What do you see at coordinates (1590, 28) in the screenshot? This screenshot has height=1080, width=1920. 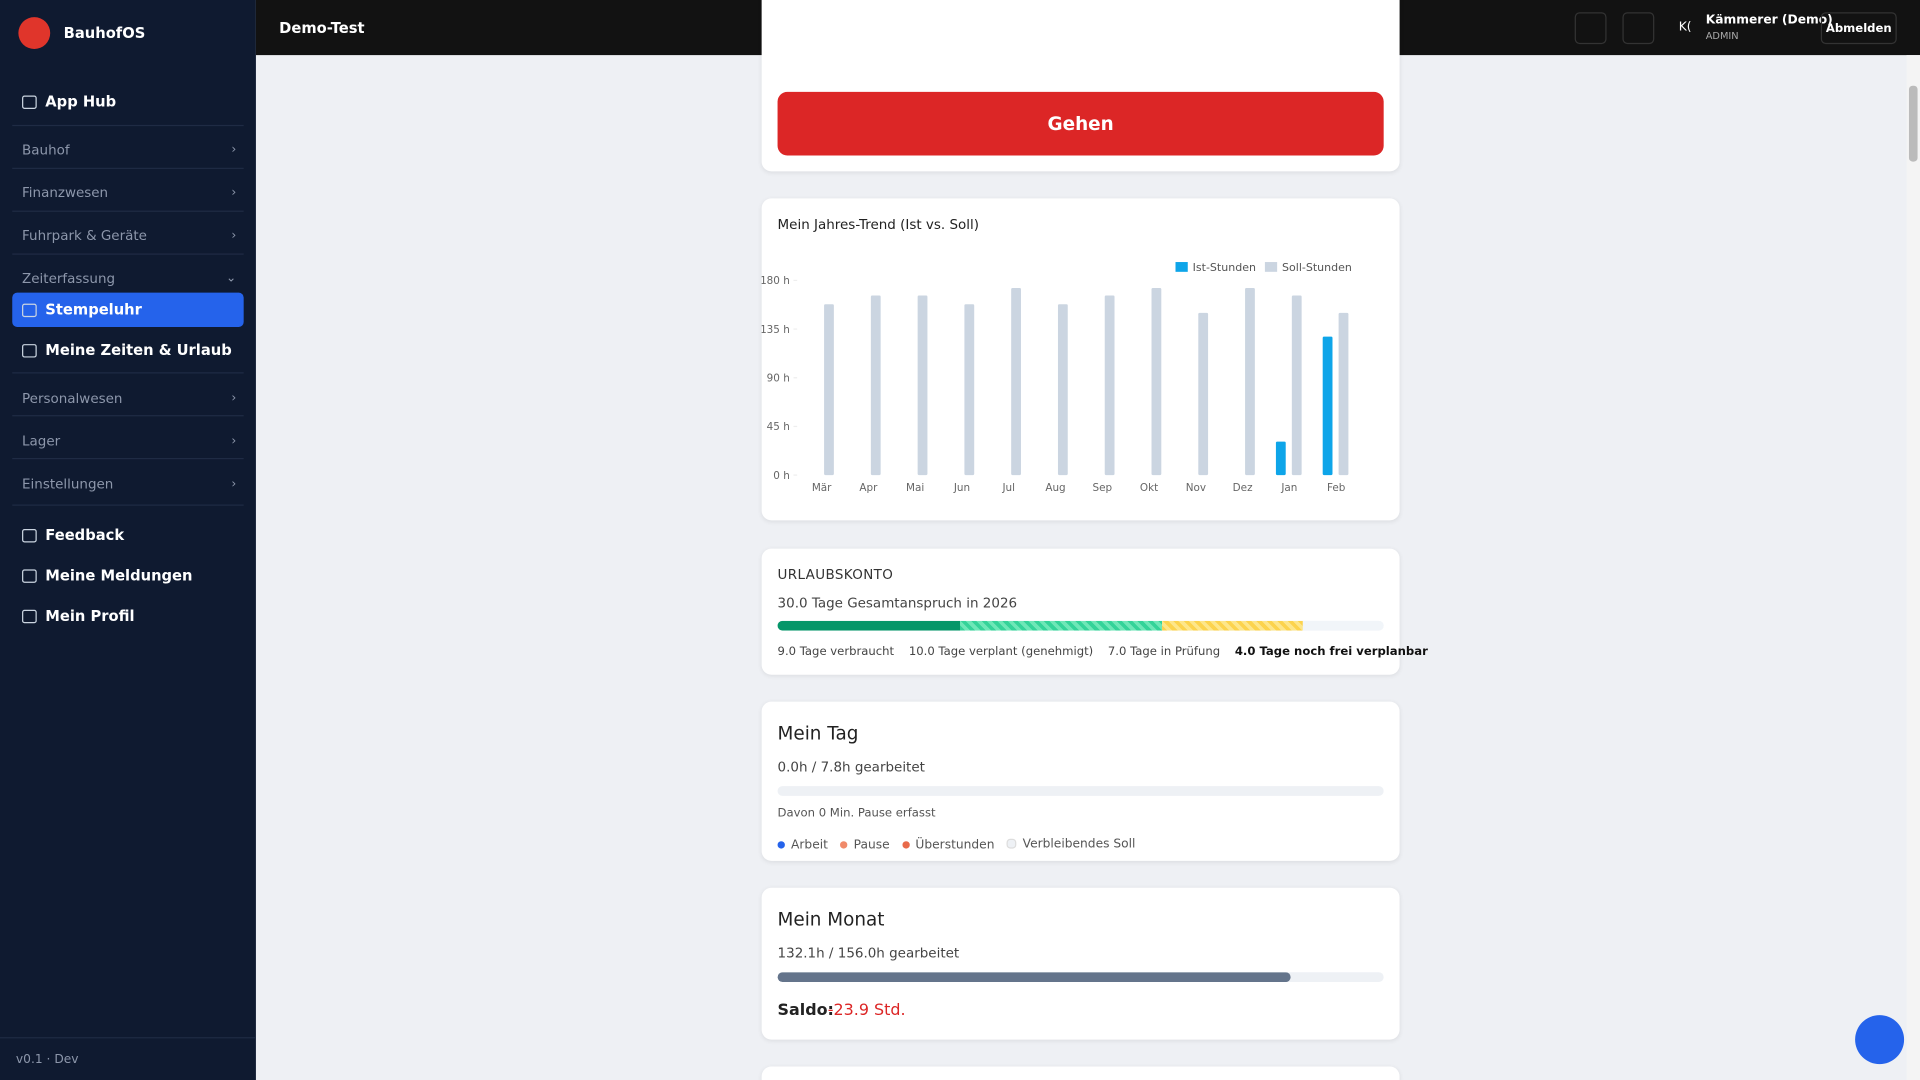 I see `calc-button` at bounding box center [1590, 28].